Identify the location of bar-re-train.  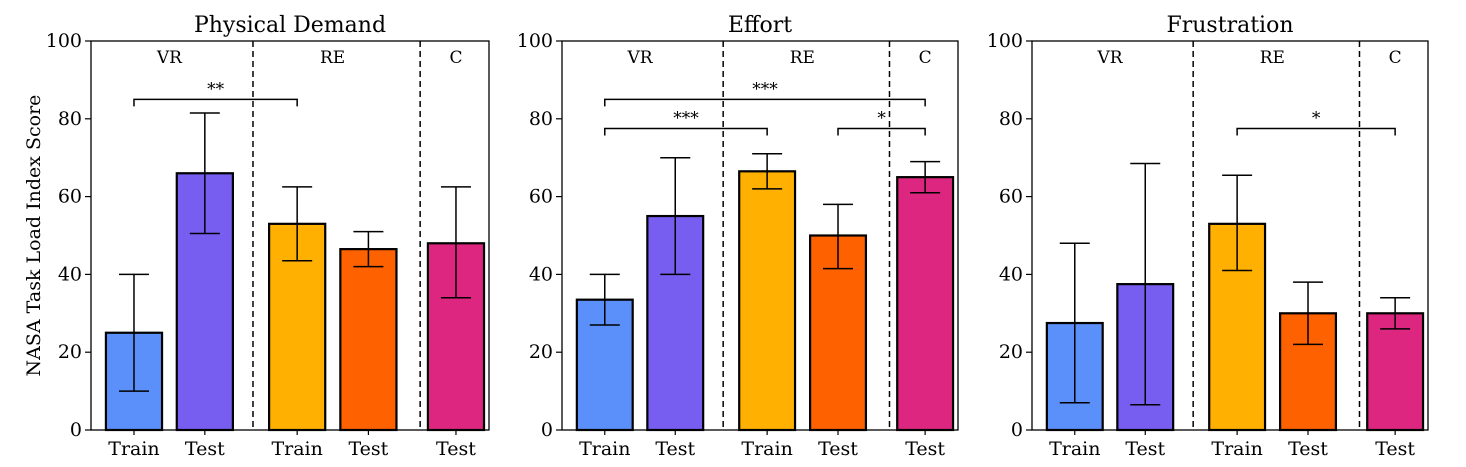
(767, 301).